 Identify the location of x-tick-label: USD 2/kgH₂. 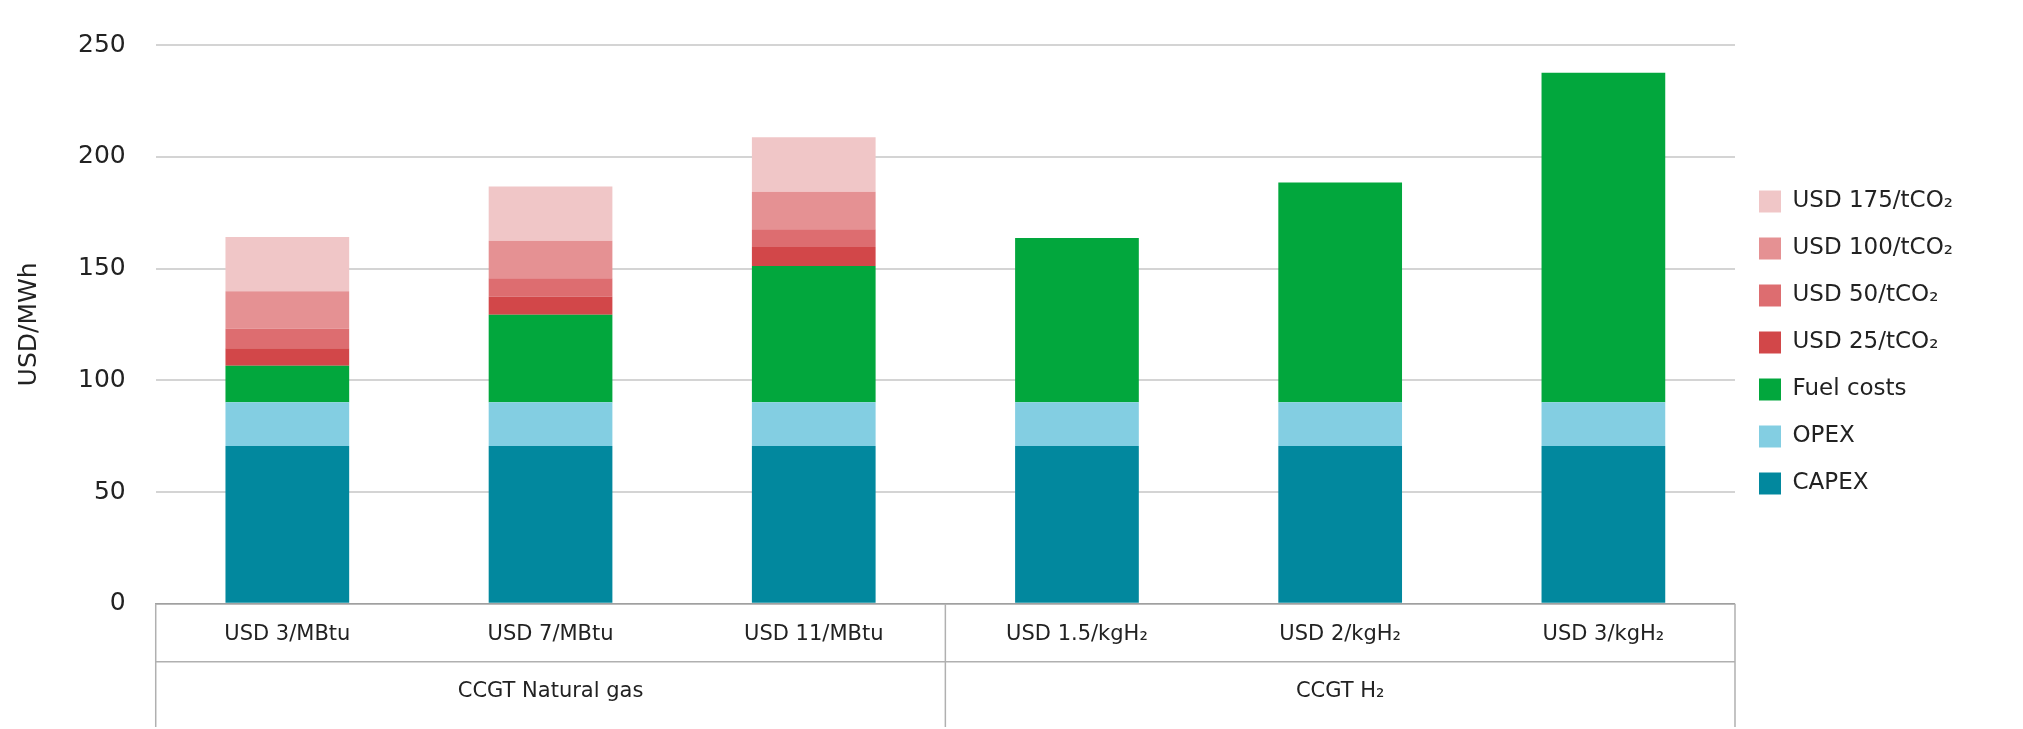
(1340, 632).